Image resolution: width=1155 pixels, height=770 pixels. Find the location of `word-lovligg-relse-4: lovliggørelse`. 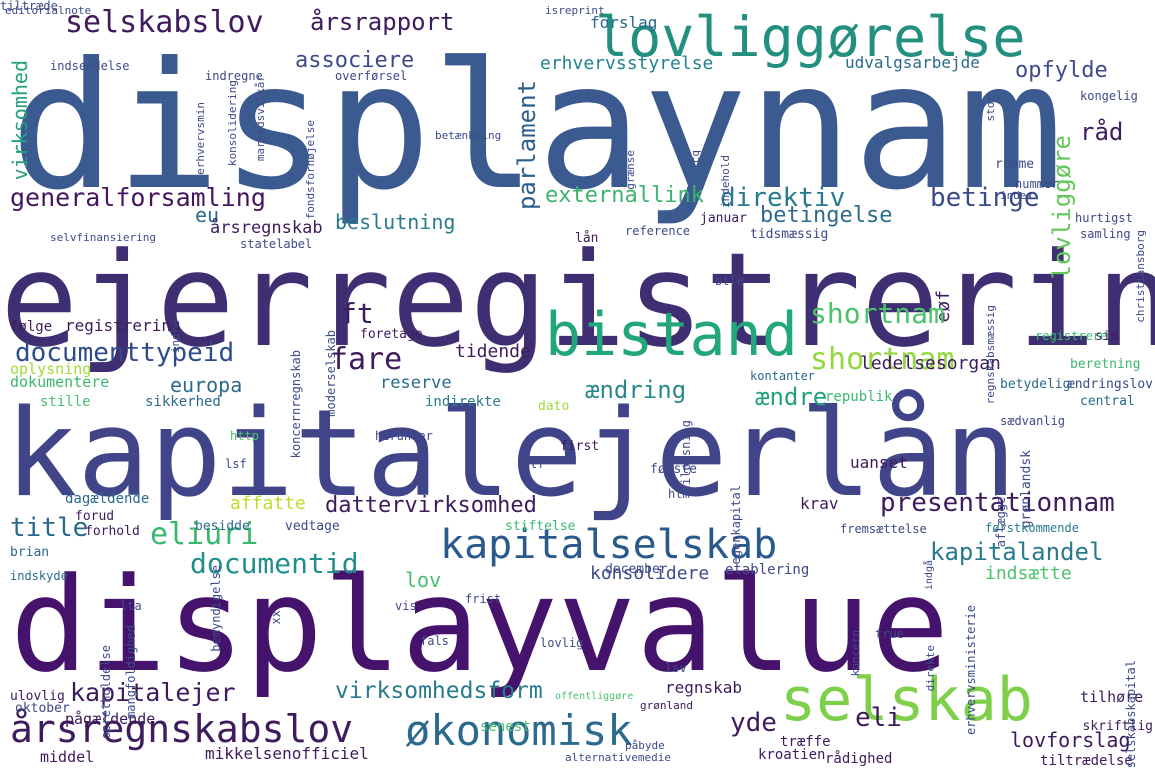

word-lovligg-relse-4: lovliggørelse is located at coordinates (810, 37).